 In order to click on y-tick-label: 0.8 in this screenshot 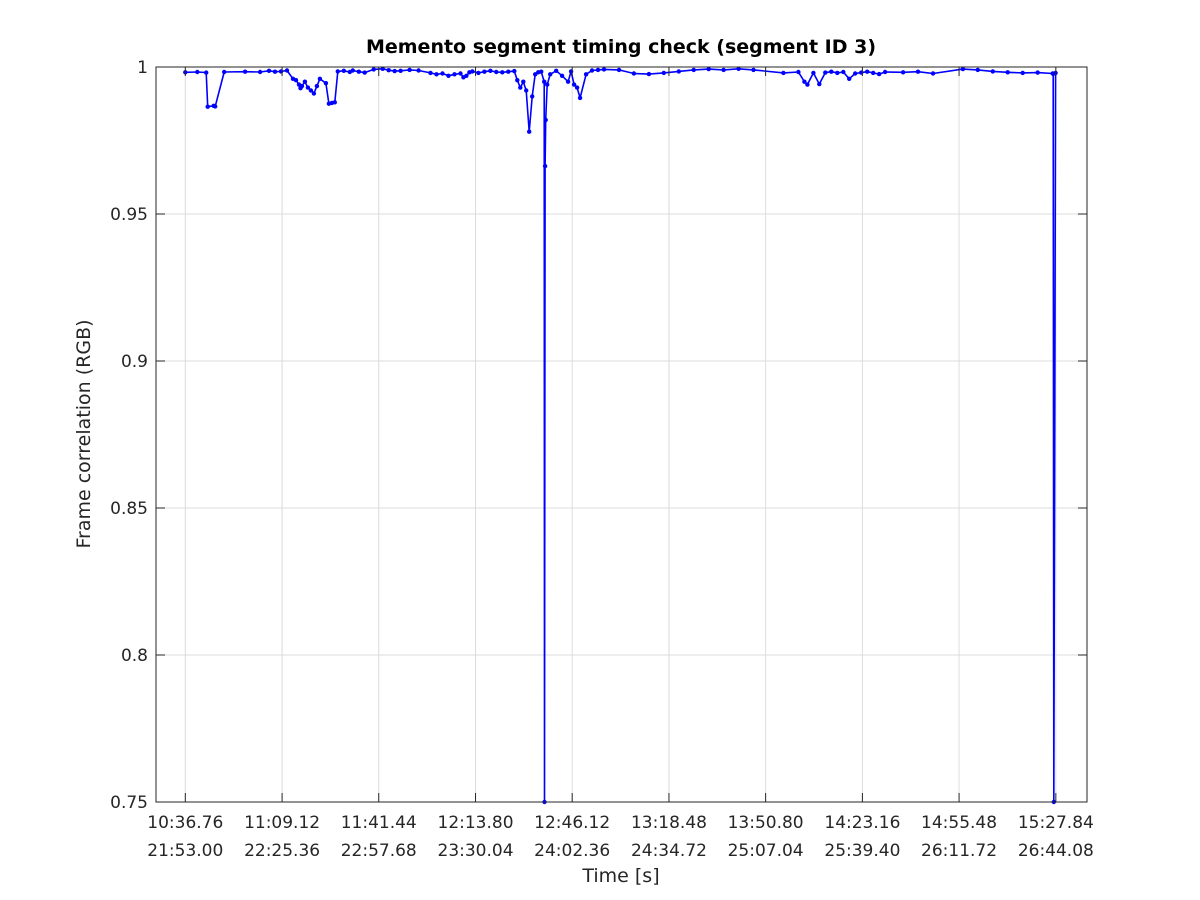, I will do `click(134, 656)`.